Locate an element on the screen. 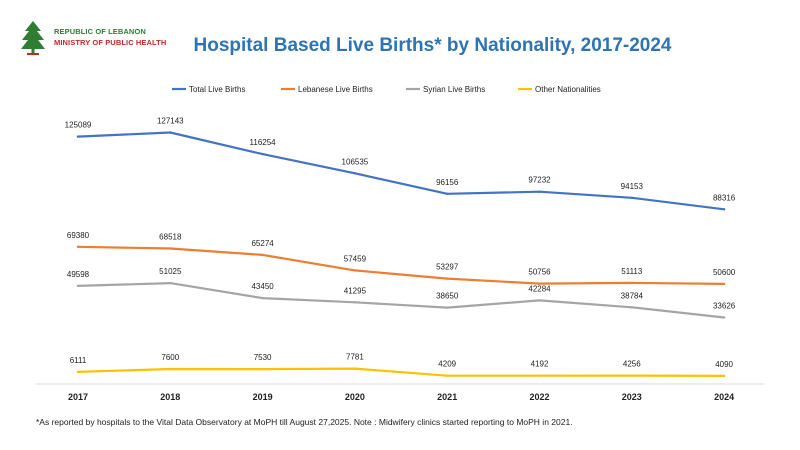 The width and height of the screenshot is (800, 450). data-label: 57459 is located at coordinates (355, 258).